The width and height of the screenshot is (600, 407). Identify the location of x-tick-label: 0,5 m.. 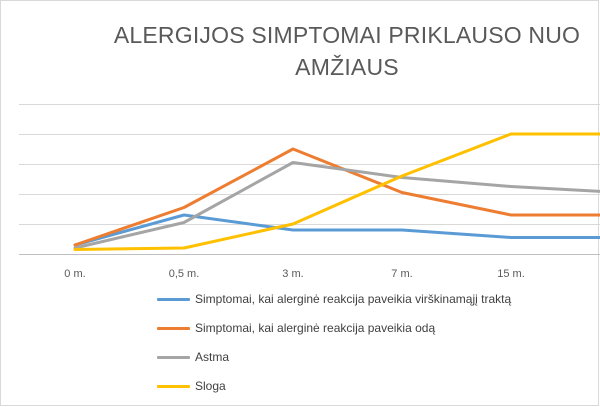
(184, 274).